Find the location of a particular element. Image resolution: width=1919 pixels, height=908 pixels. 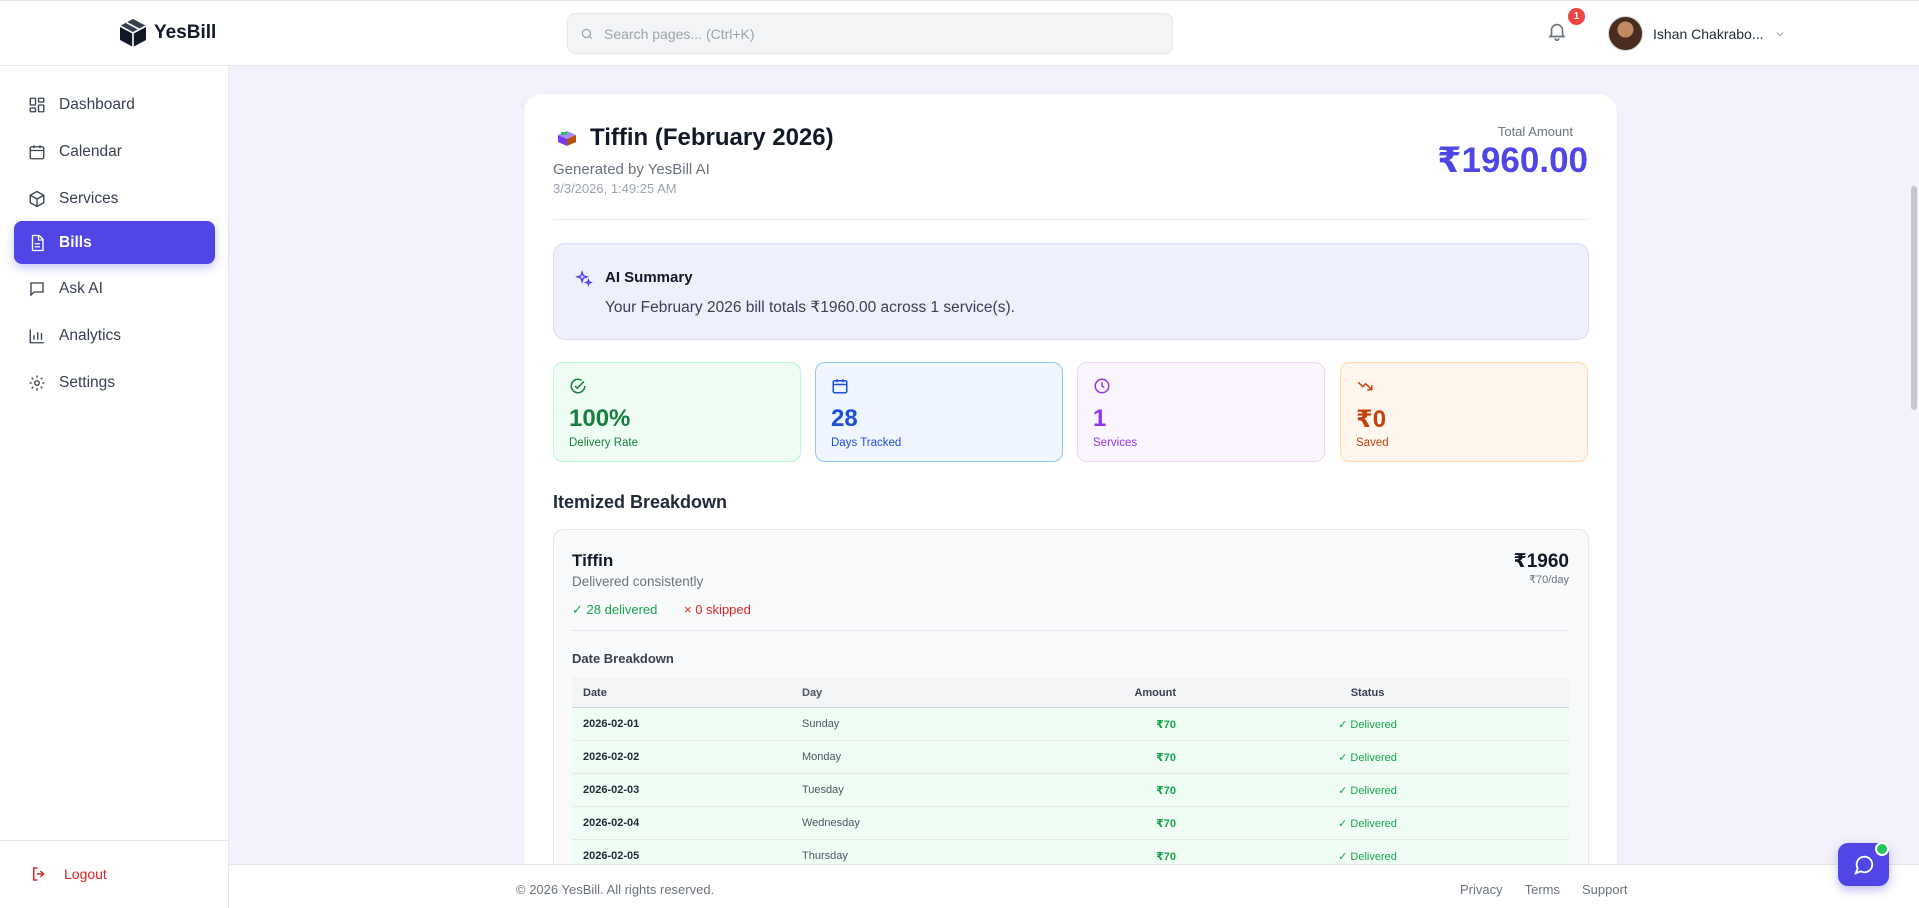

page-title: Tiffin (February 2026) is located at coordinates (712, 137).